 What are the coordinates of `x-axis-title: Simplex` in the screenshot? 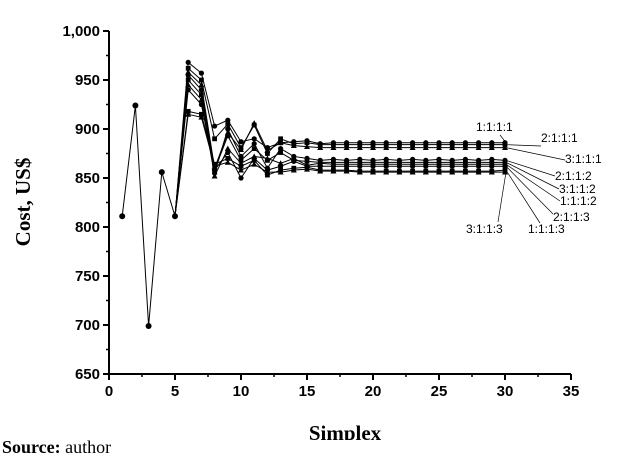 It's located at (345, 430).